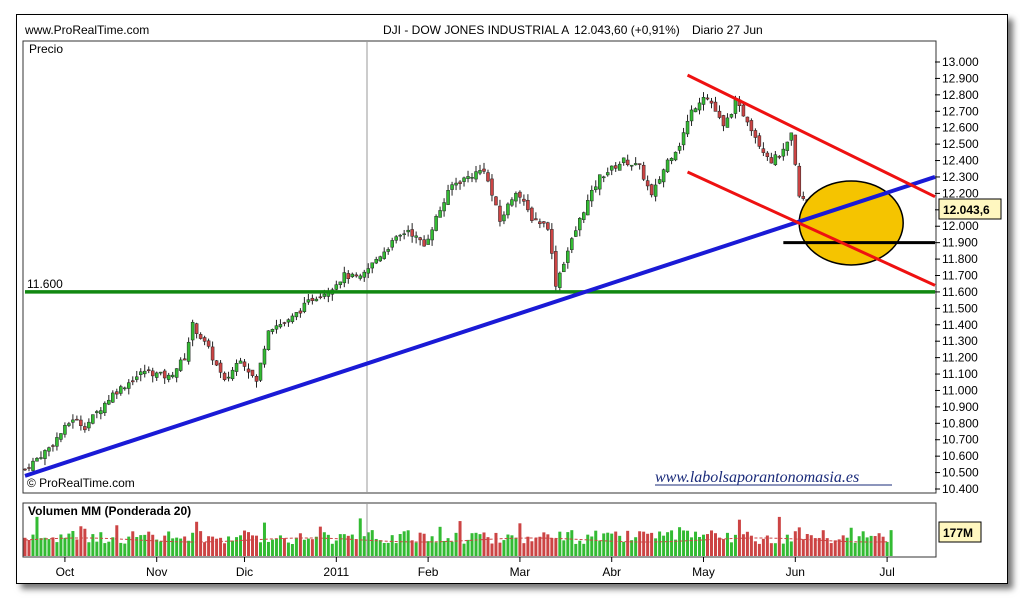 The image size is (1020, 600). Describe the element at coordinates (811, 228) in the screenshot. I see `channel-lower-line` at that location.